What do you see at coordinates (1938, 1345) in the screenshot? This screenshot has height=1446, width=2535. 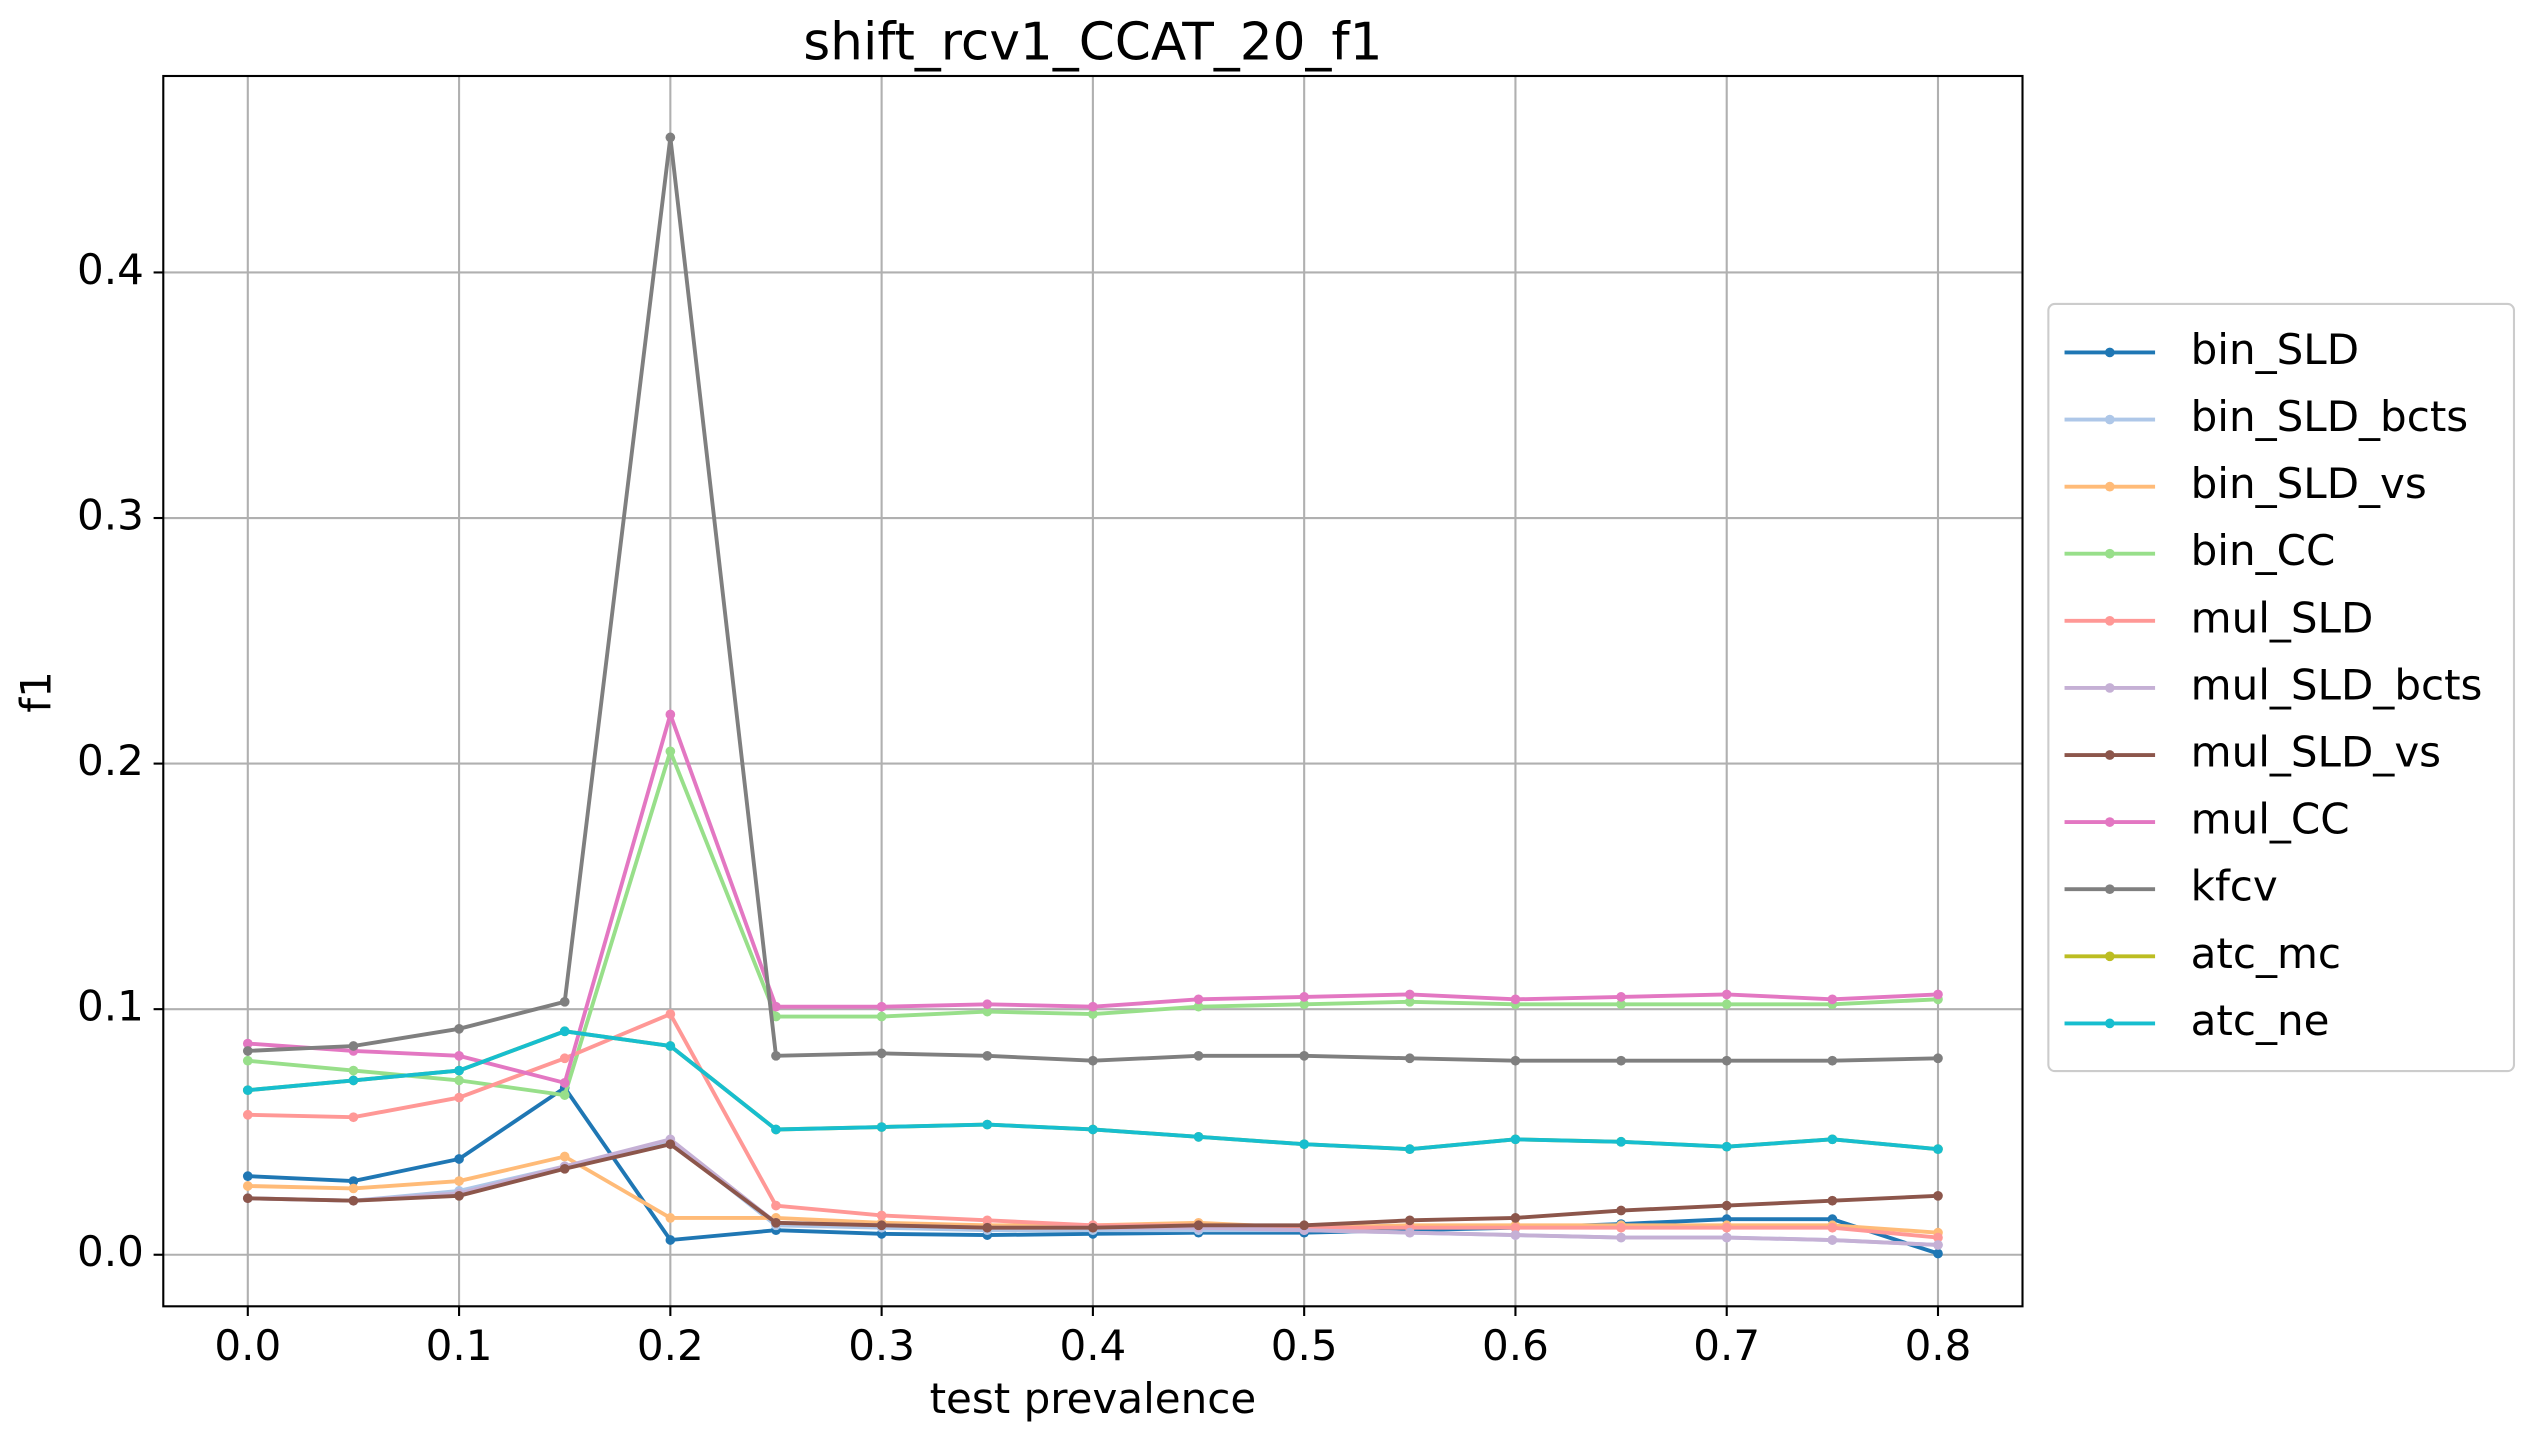 I see `x-tick-label: 0.8` at bounding box center [1938, 1345].